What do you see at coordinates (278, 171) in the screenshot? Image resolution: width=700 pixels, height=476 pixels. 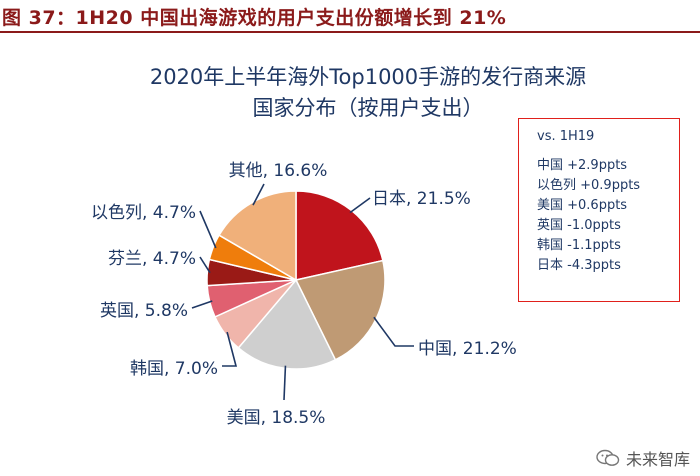 I see `slice-label: 其他, 16.6%` at bounding box center [278, 171].